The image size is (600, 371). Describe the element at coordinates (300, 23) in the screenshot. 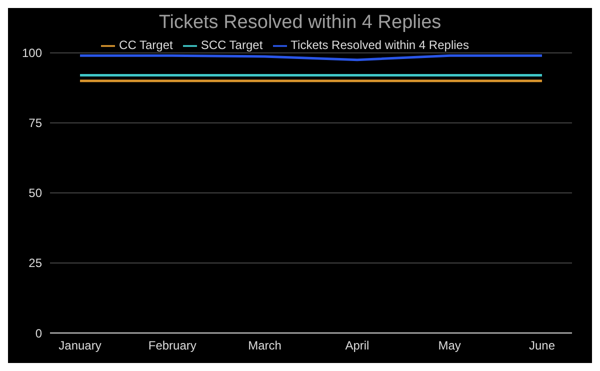

I see `chart-title: Tickets Resolved within 4 Replies` at that location.